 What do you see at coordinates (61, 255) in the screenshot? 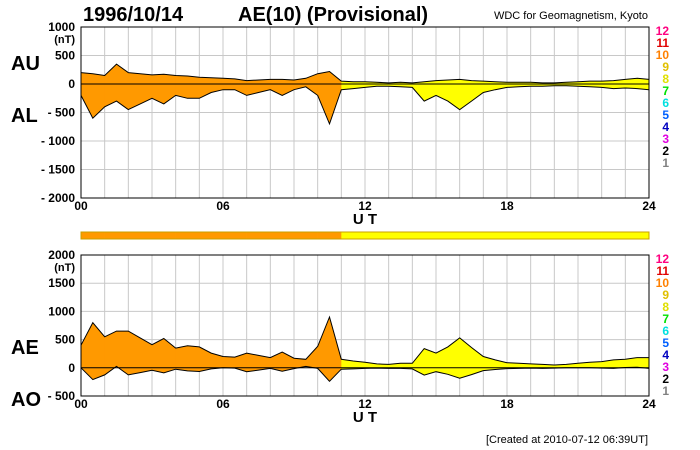
I see `aeAo-ytick-label: 2000` at bounding box center [61, 255].